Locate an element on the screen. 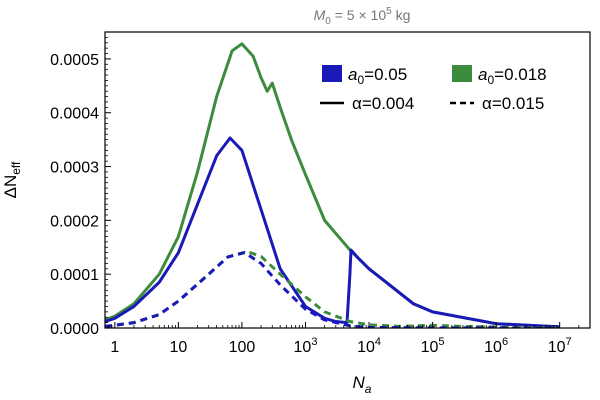 This screenshot has width=600, height=400. x-tick-label-5: 10⁴ is located at coordinates (369, 346).